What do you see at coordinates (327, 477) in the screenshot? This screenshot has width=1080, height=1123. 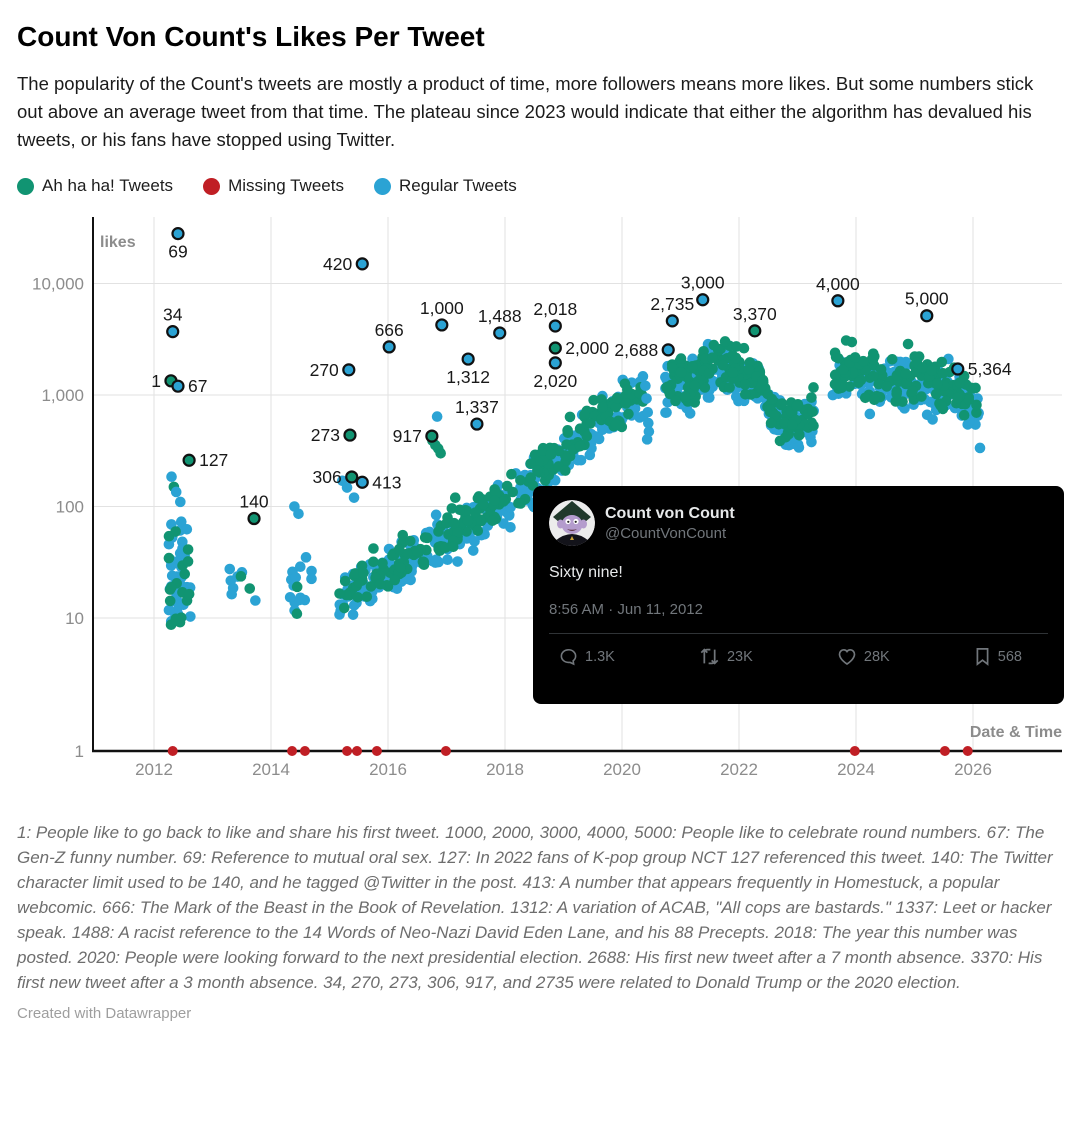 I see `annotation-label: 306` at bounding box center [327, 477].